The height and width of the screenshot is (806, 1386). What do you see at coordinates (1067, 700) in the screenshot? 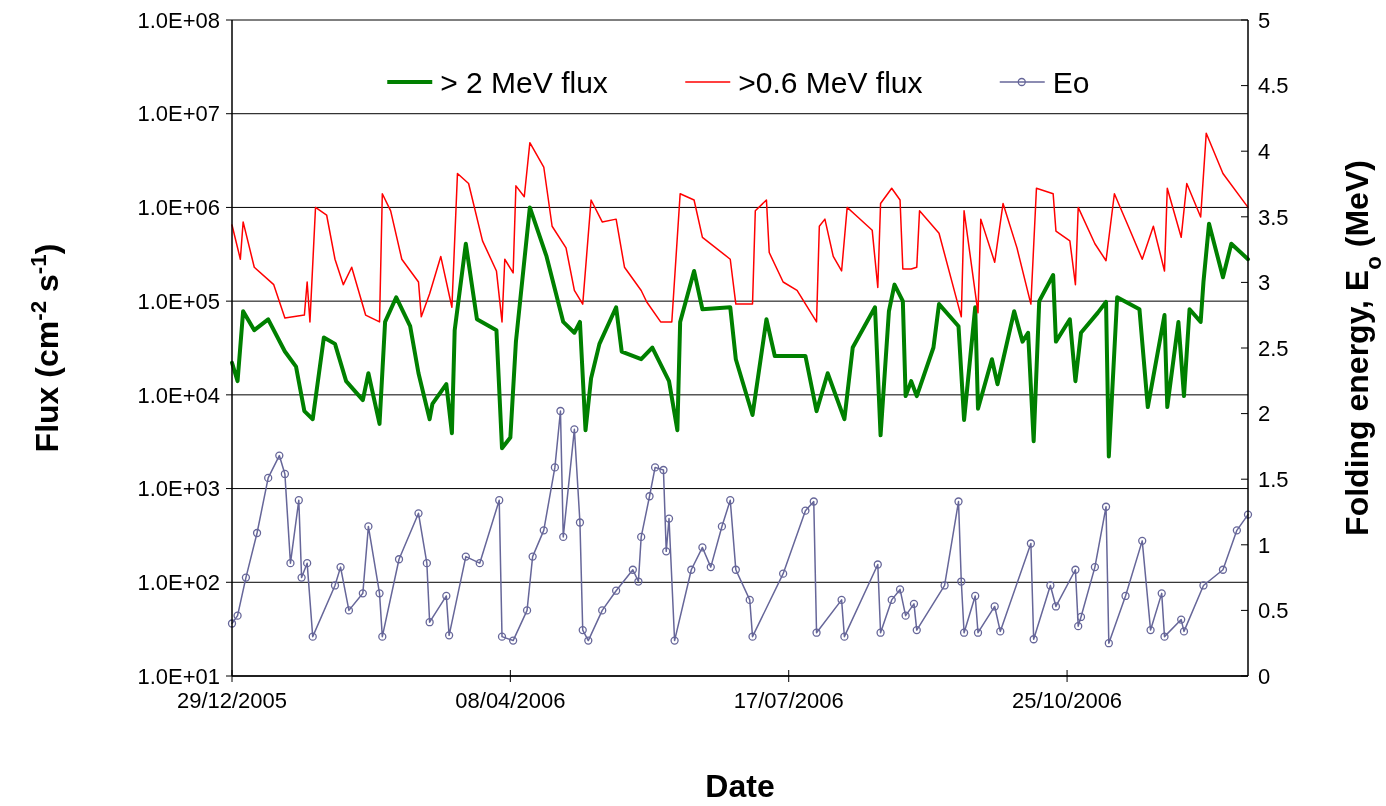
I see `x-tick-label: 25/10/2006` at bounding box center [1067, 700].